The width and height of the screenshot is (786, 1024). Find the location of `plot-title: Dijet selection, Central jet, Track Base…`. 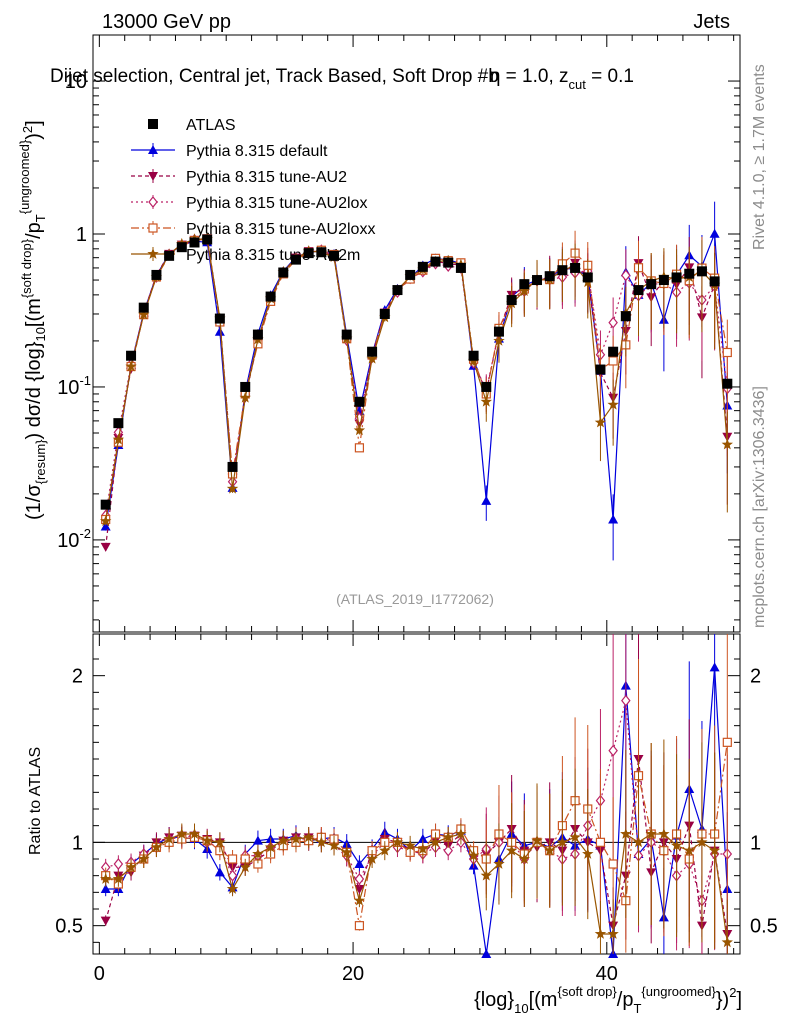

plot-title: Dijet selection, Central jet, Track Base… is located at coordinates (342, 79).